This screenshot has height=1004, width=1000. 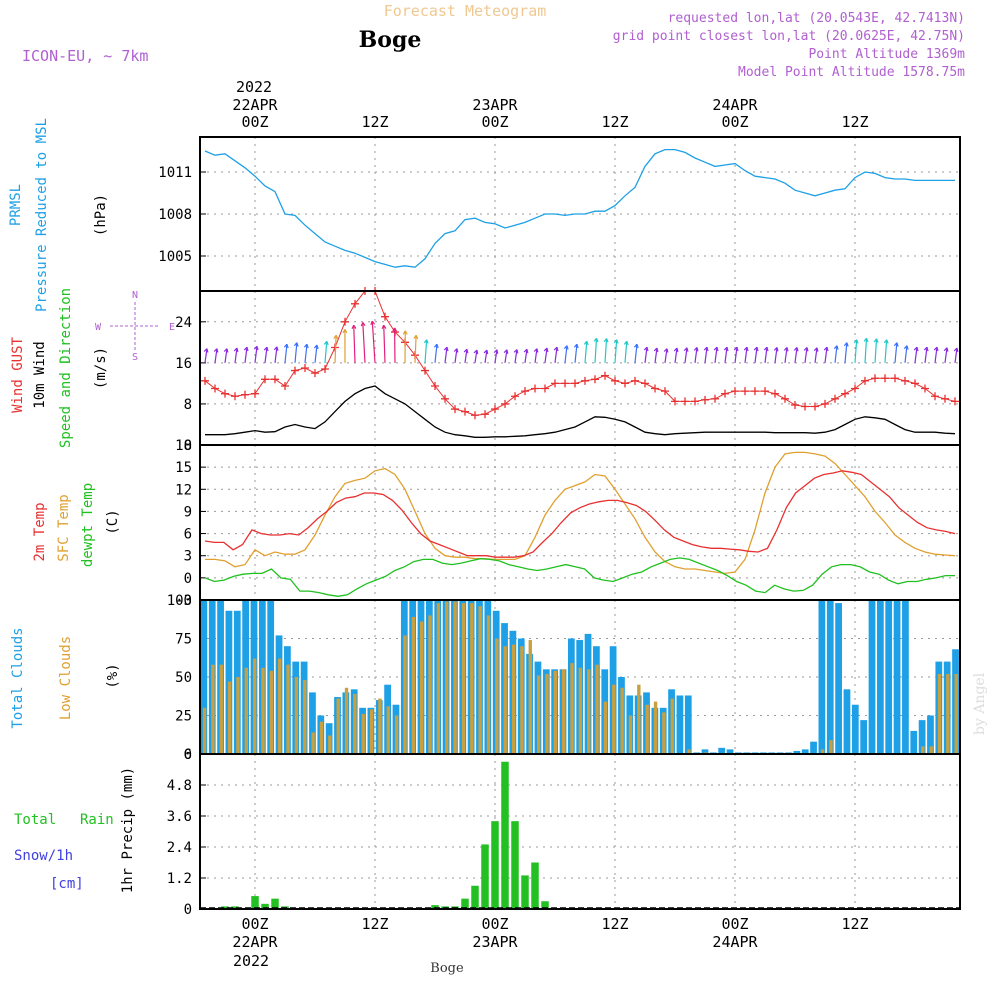 I want to click on top-date-label: 23APR, so click(x=495, y=105).